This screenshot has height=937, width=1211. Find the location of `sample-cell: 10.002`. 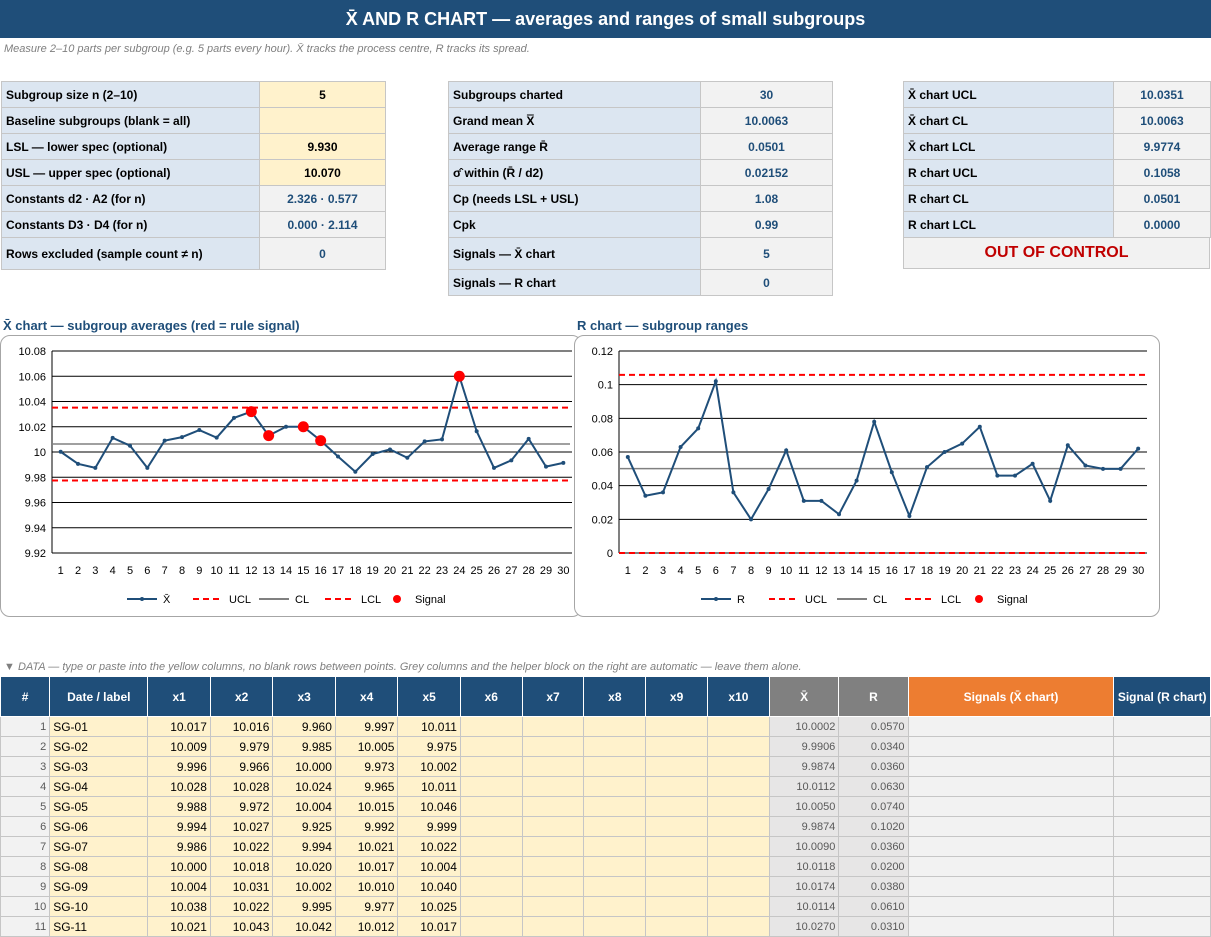

sample-cell: 10.002 is located at coordinates (429, 766).